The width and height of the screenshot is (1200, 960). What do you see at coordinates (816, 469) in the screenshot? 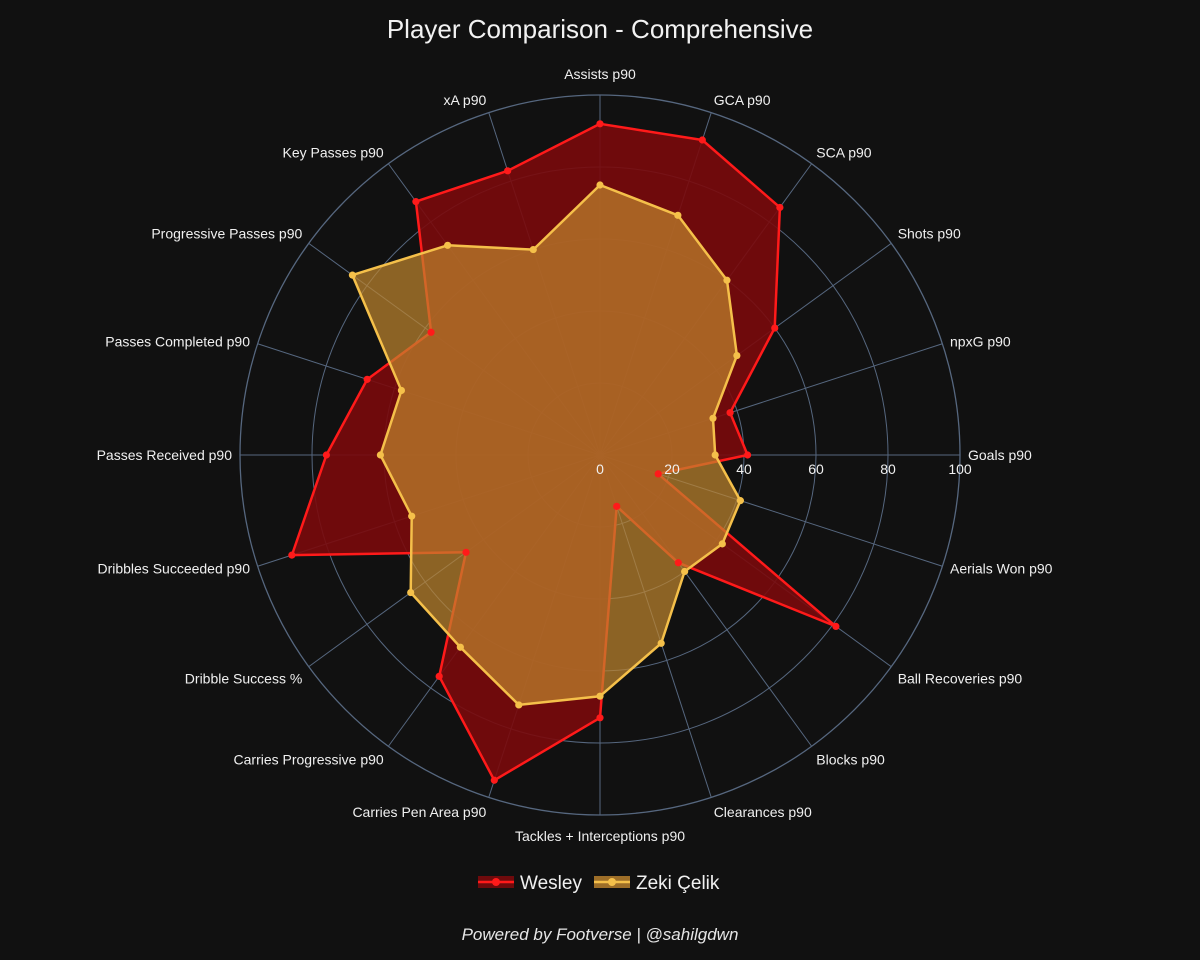
I see `radial-tick-60: 60` at bounding box center [816, 469].